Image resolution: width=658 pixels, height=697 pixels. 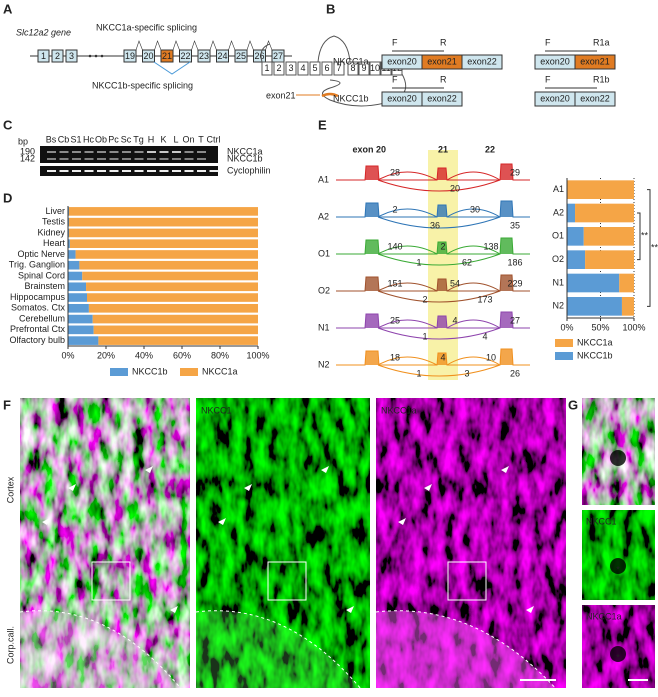 What do you see at coordinates (490, 246) in the screenshot?
I see `junction-count: 138` at bounding box center [490, 246].